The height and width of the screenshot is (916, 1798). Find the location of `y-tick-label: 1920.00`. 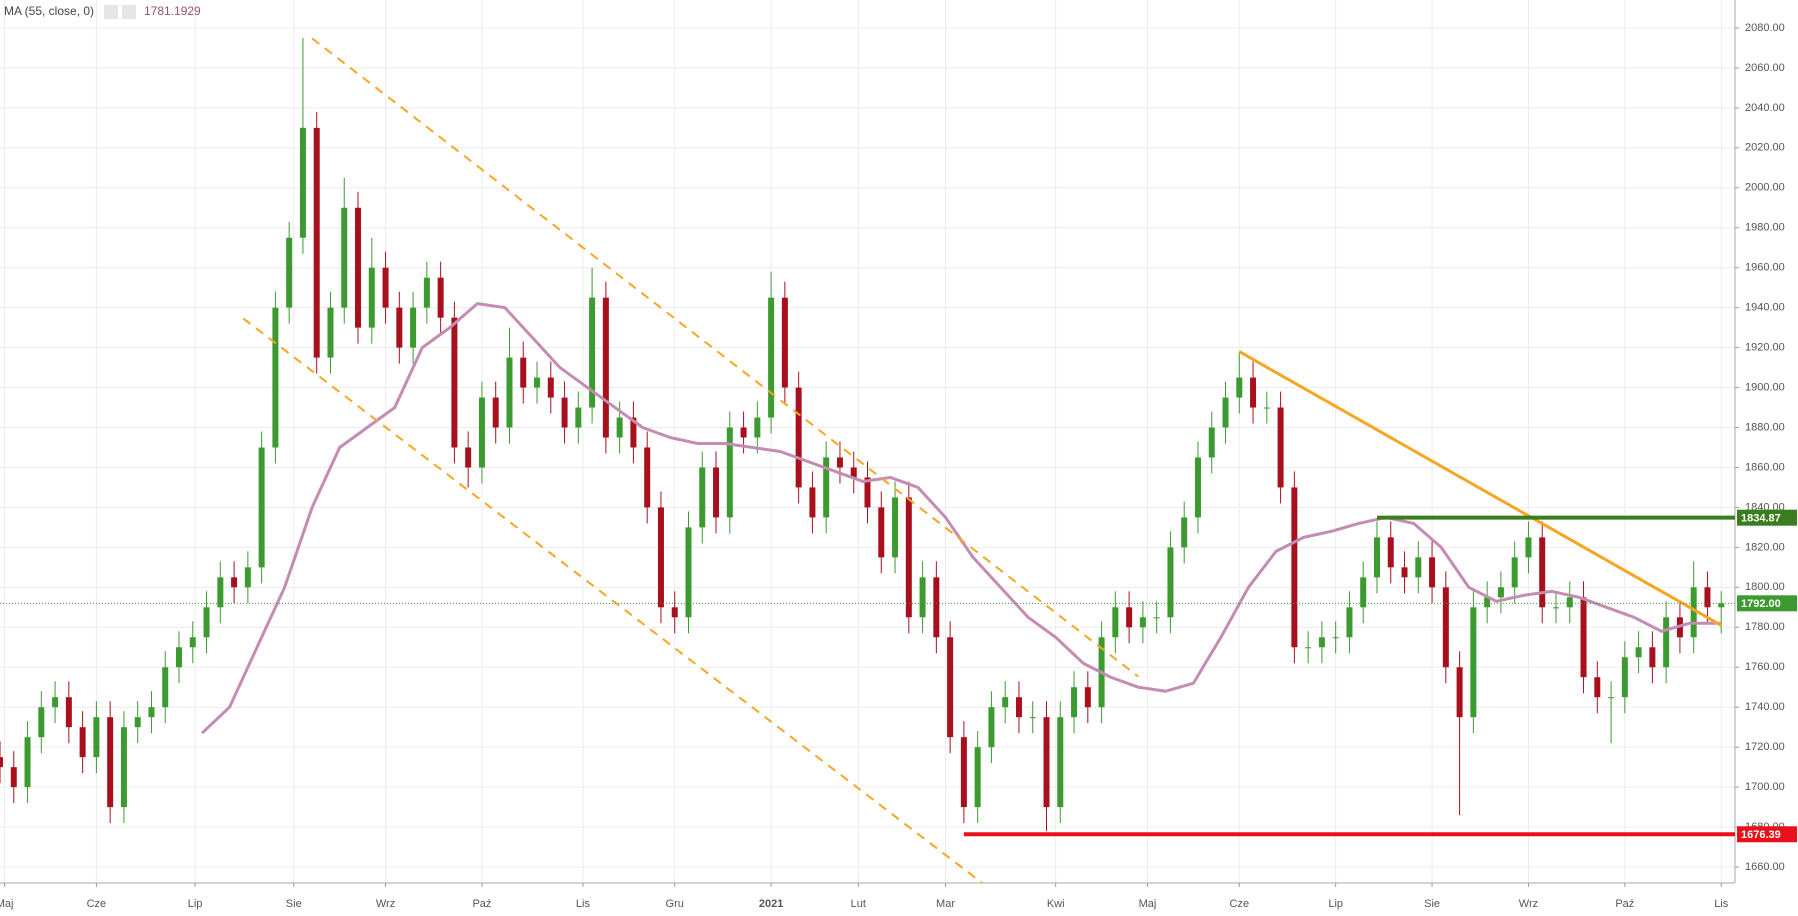

y-tick-label: 1920.00 is located at coordinates (1765, 348).